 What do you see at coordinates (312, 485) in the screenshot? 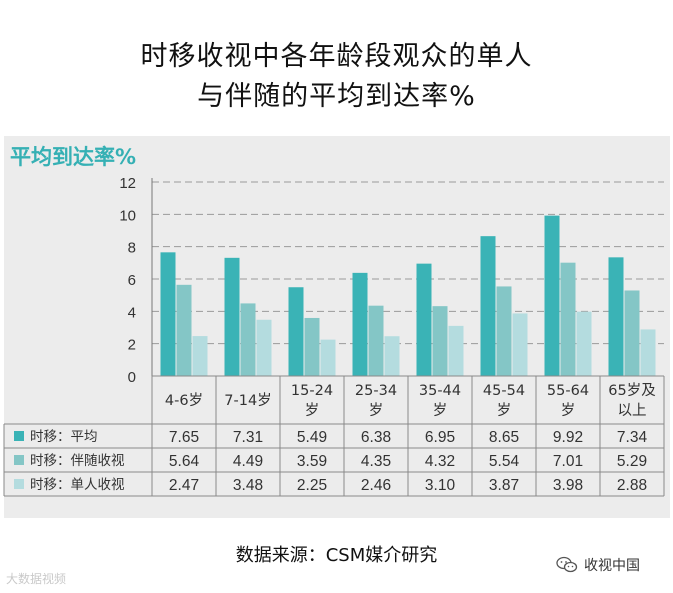
I see `data-value: 2.25` at bounding box center [312, 485].